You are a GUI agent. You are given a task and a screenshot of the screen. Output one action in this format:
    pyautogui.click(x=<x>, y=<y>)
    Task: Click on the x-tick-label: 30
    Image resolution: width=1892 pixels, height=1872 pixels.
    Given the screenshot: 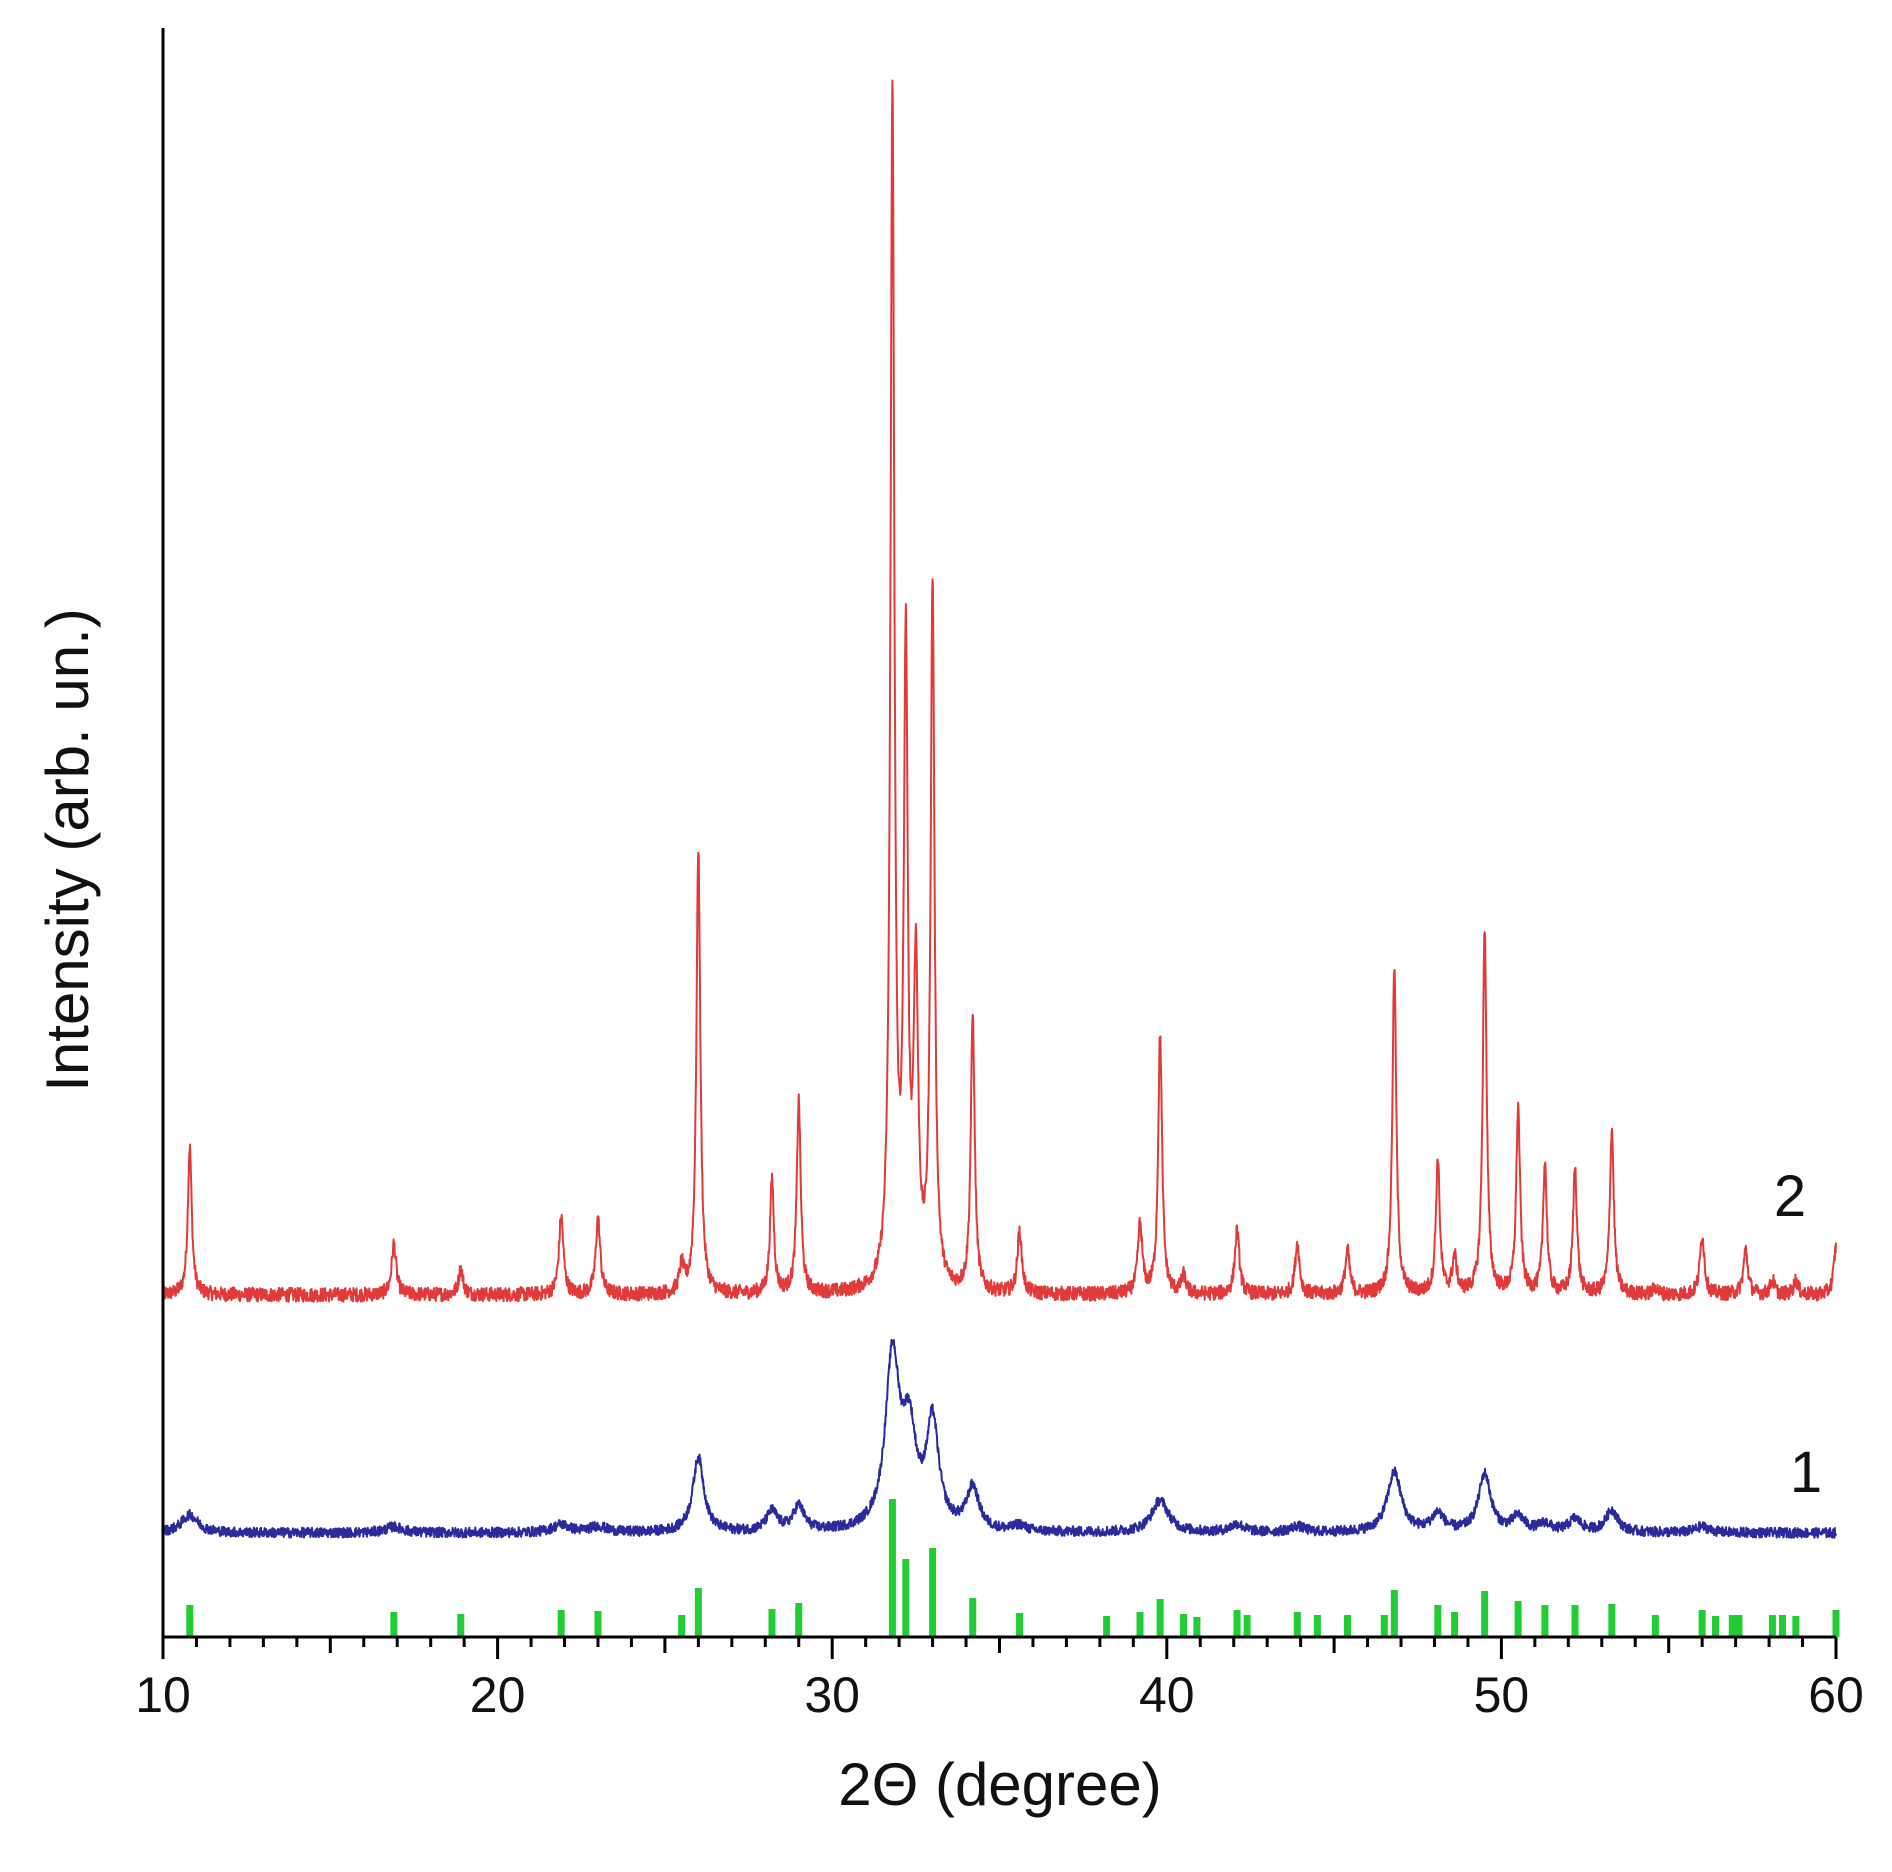 What is the action you would take?
    pyautogui.click(x=832, y=1695)
    